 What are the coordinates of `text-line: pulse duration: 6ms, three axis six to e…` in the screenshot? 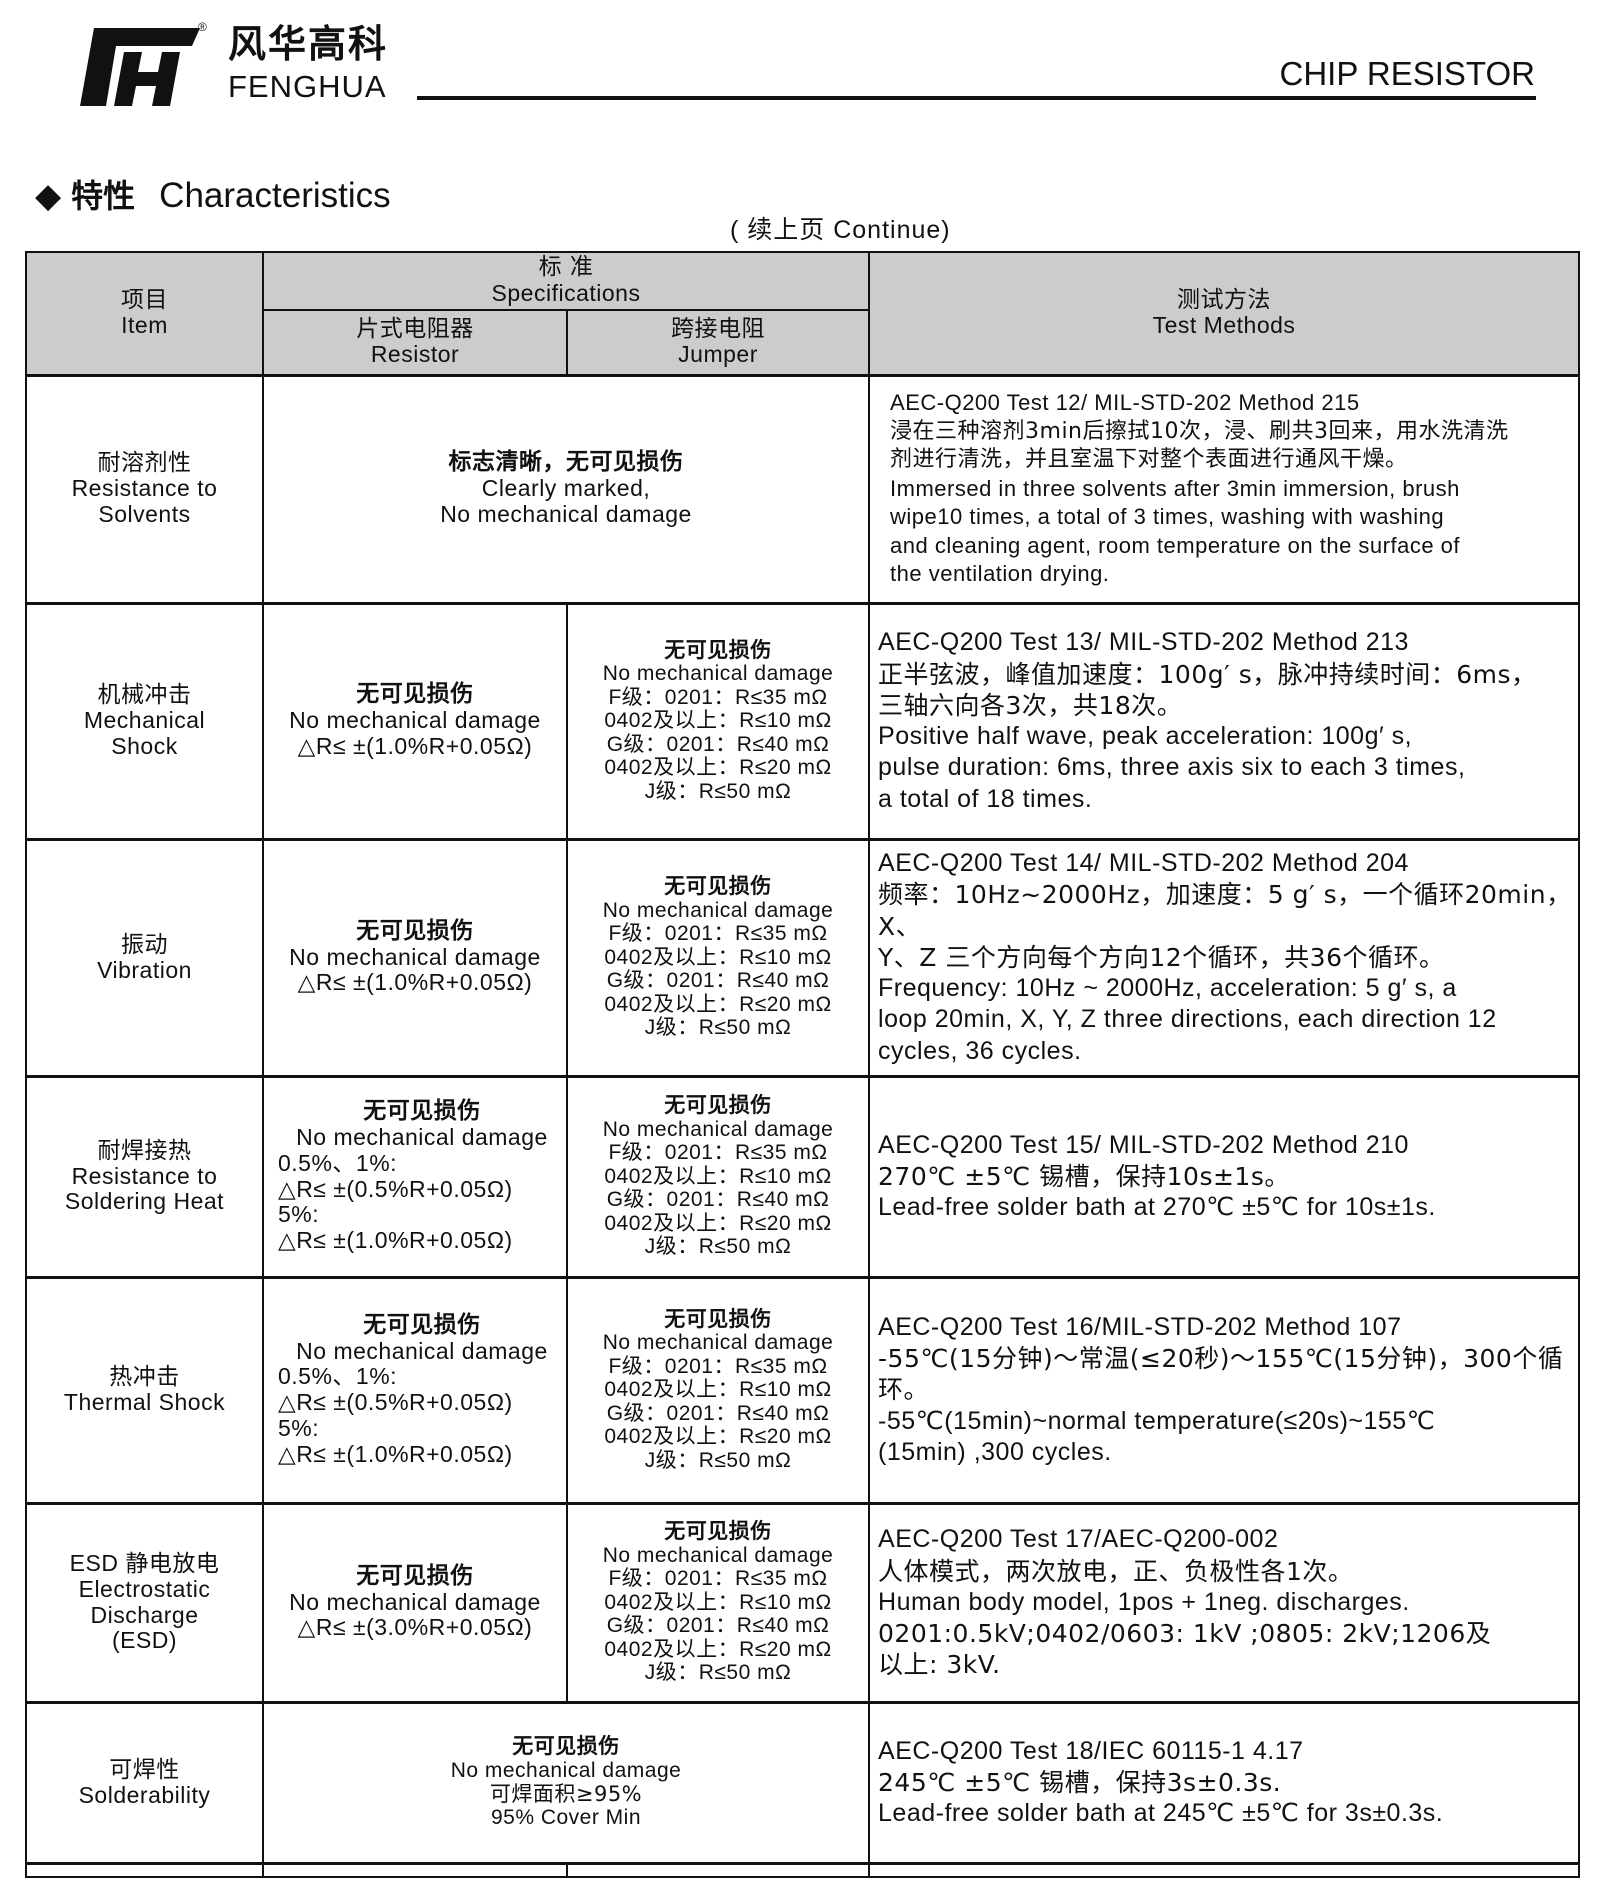 It's located at (1172, 767).